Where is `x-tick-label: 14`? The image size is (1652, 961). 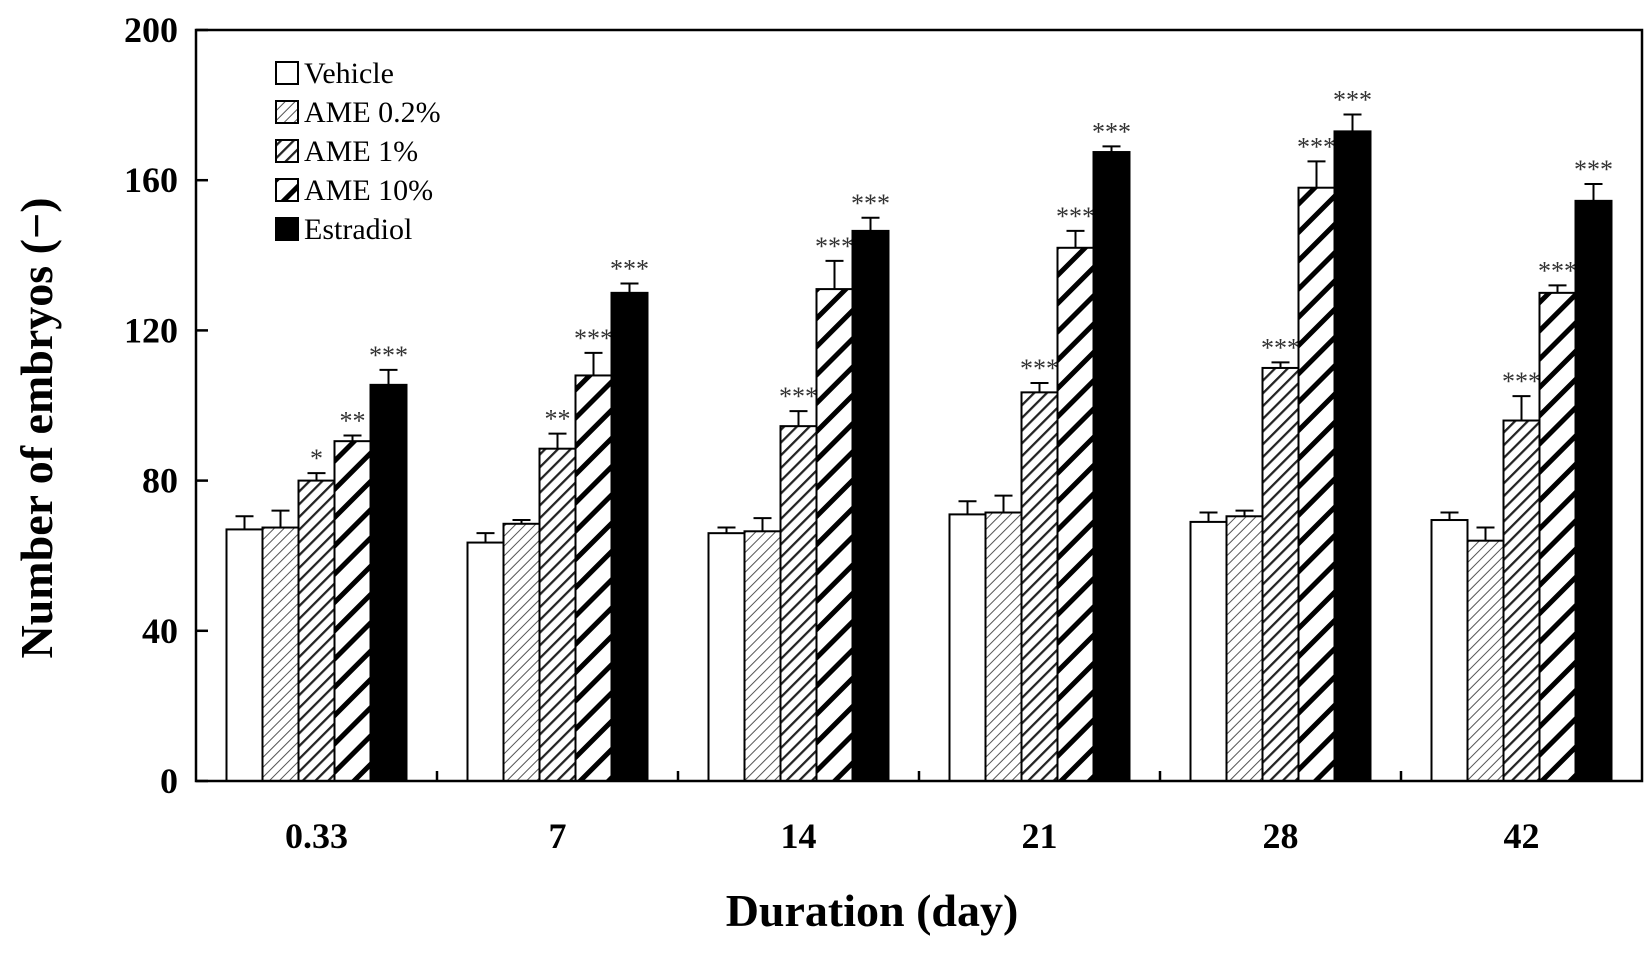 x-tick-label: 14 is located at coordinates (799, 836).